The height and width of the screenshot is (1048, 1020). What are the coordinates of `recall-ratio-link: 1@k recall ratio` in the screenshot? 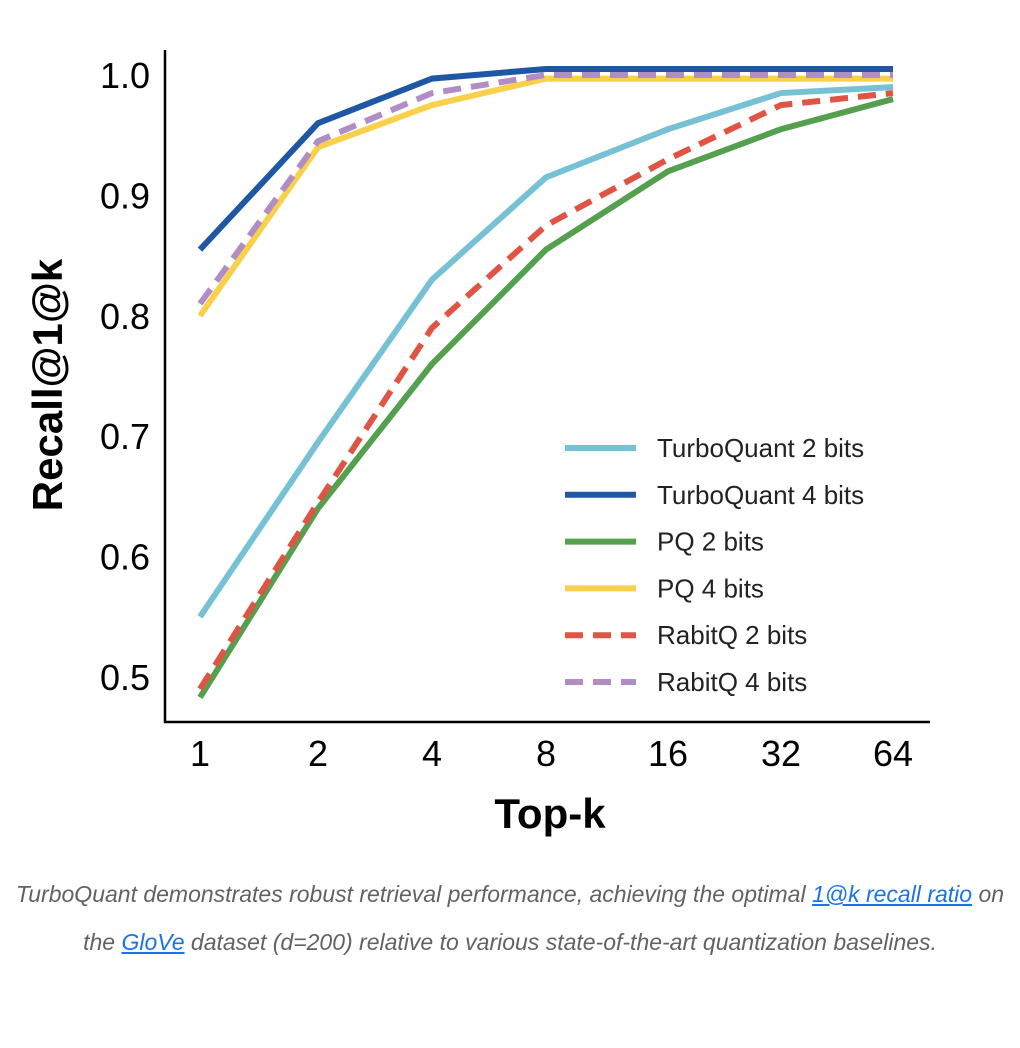 It's located at (892, 894).